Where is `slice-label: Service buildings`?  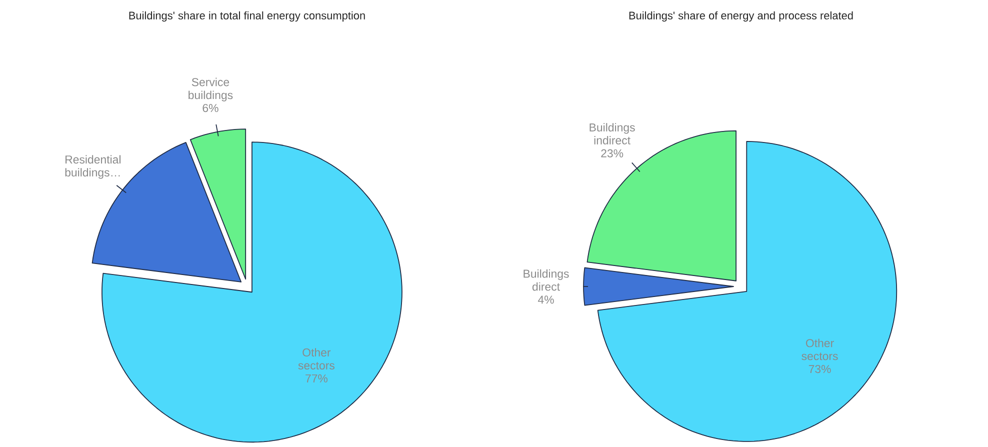 slice-label: Service buildings is located at coordinates (210, 90).